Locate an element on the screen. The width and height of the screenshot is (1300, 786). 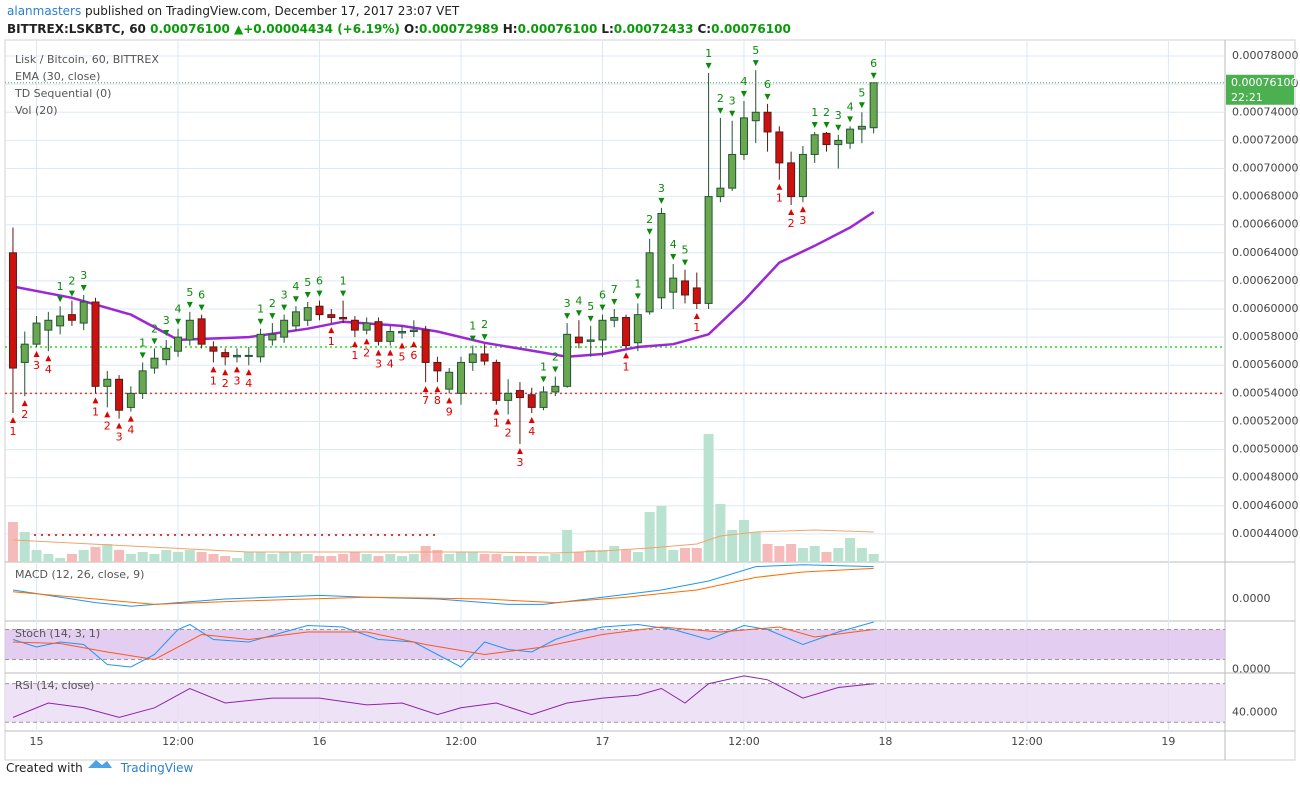
legend-entry: Vol (20) is located at coordinates (36, 110).